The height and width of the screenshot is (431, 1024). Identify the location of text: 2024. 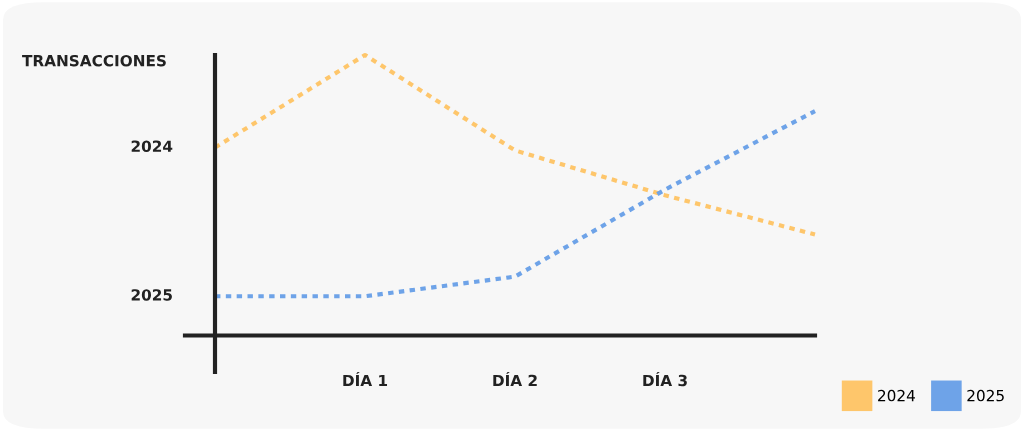
(152, 146).